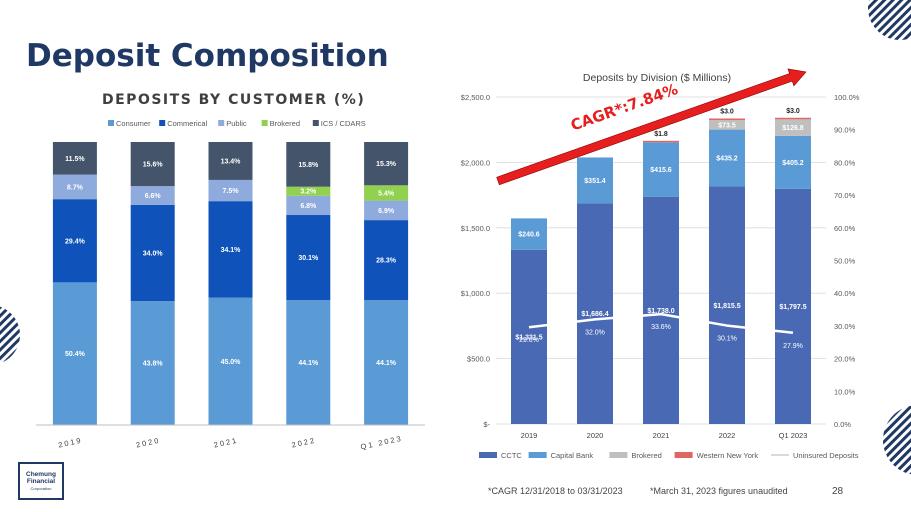 This screenshot has width=911, height=512. Describe the element at coordinates (537, 455) in the screenshot. I see `legend-swatch` at that location.